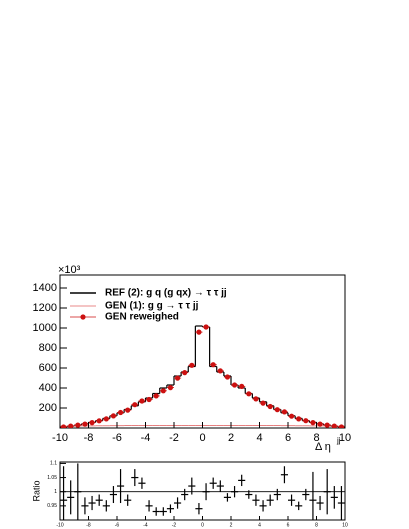  I want to click on legend-marker, so click(83, 317).